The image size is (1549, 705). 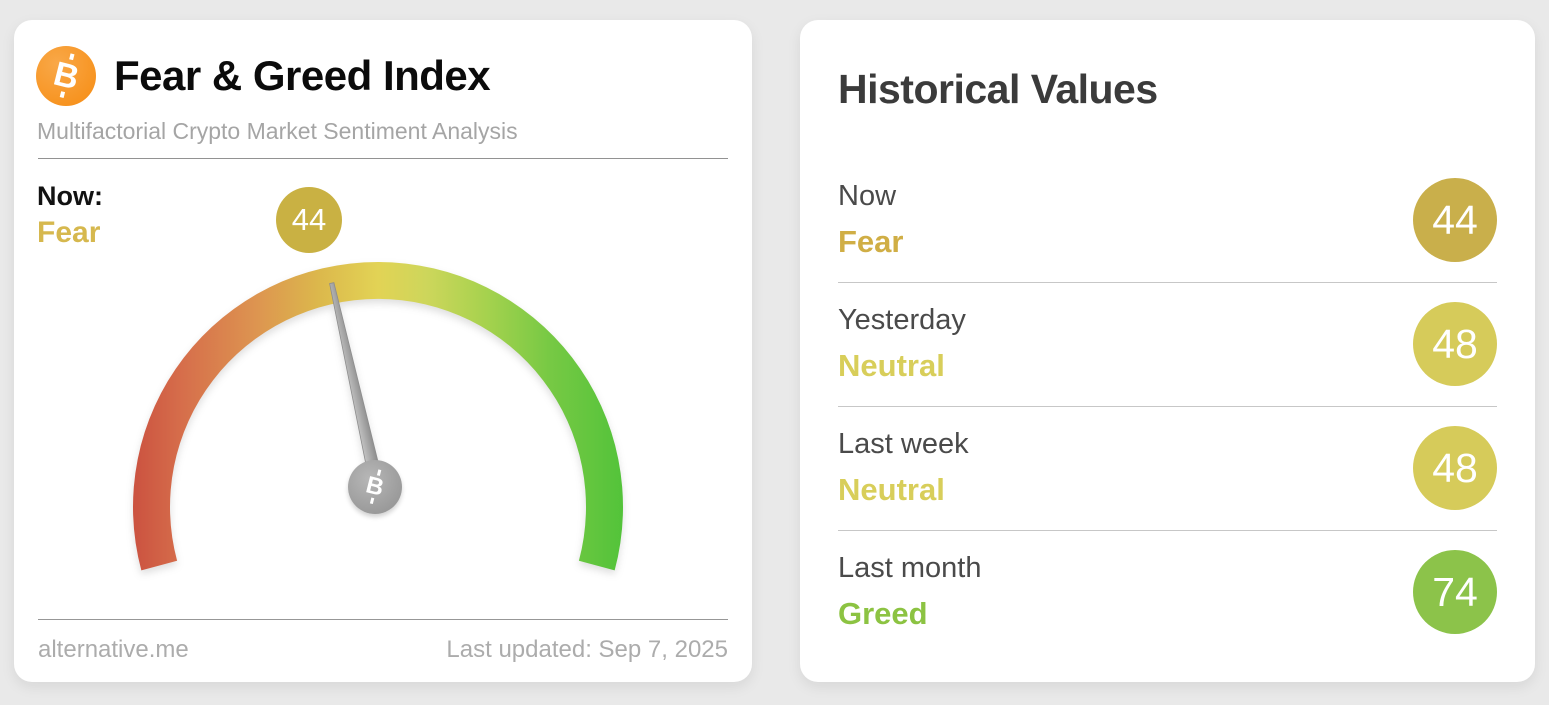 What do you see at coordinates (69, 233) in the screenshot?
I see `now-sentiment: Fear` at bounding box center [69, 233].